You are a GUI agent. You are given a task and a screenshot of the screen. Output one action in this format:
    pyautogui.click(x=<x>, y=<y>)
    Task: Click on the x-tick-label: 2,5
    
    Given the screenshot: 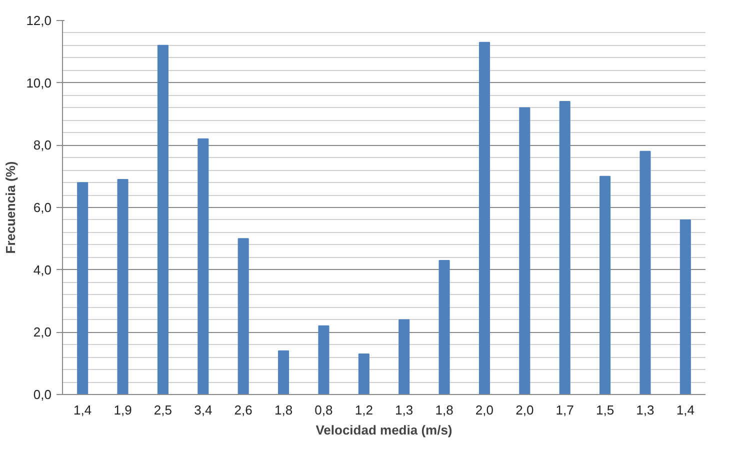 What is the action you would take?
    pyautogui.click(x=163, y=410)
    